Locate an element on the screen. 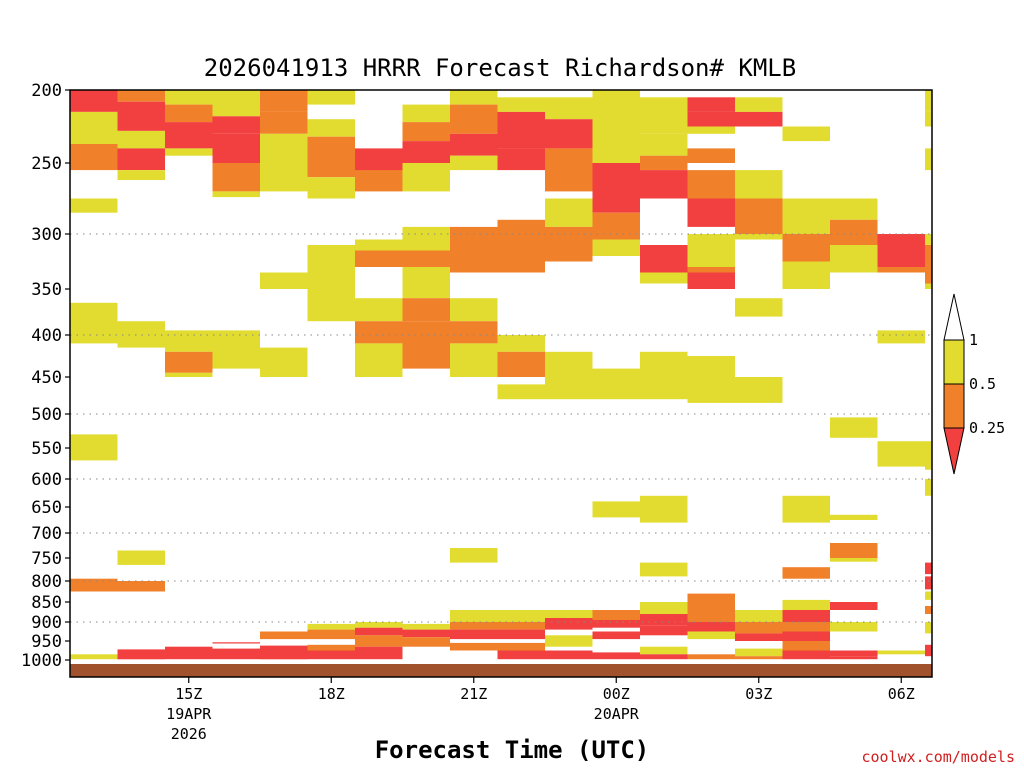 This screenshot has height=768, width=1024. x-tick-label: 18Z is located at coordinates (331, 694).